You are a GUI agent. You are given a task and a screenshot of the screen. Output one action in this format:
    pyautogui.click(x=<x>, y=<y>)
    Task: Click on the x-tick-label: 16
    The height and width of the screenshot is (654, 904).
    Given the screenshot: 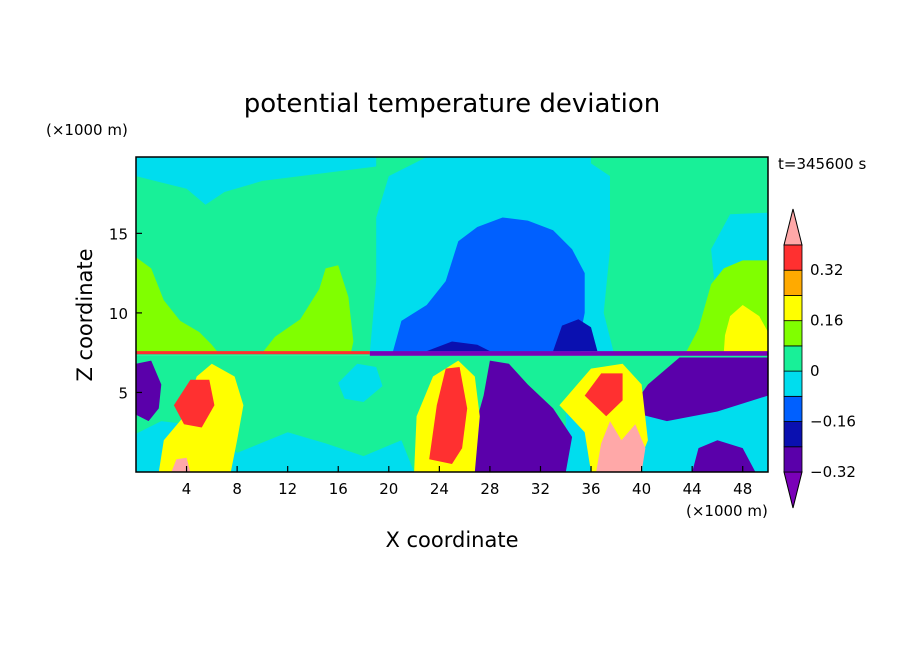 What is the action you would take?
    pyautogui.click(x=338, y=489)
    